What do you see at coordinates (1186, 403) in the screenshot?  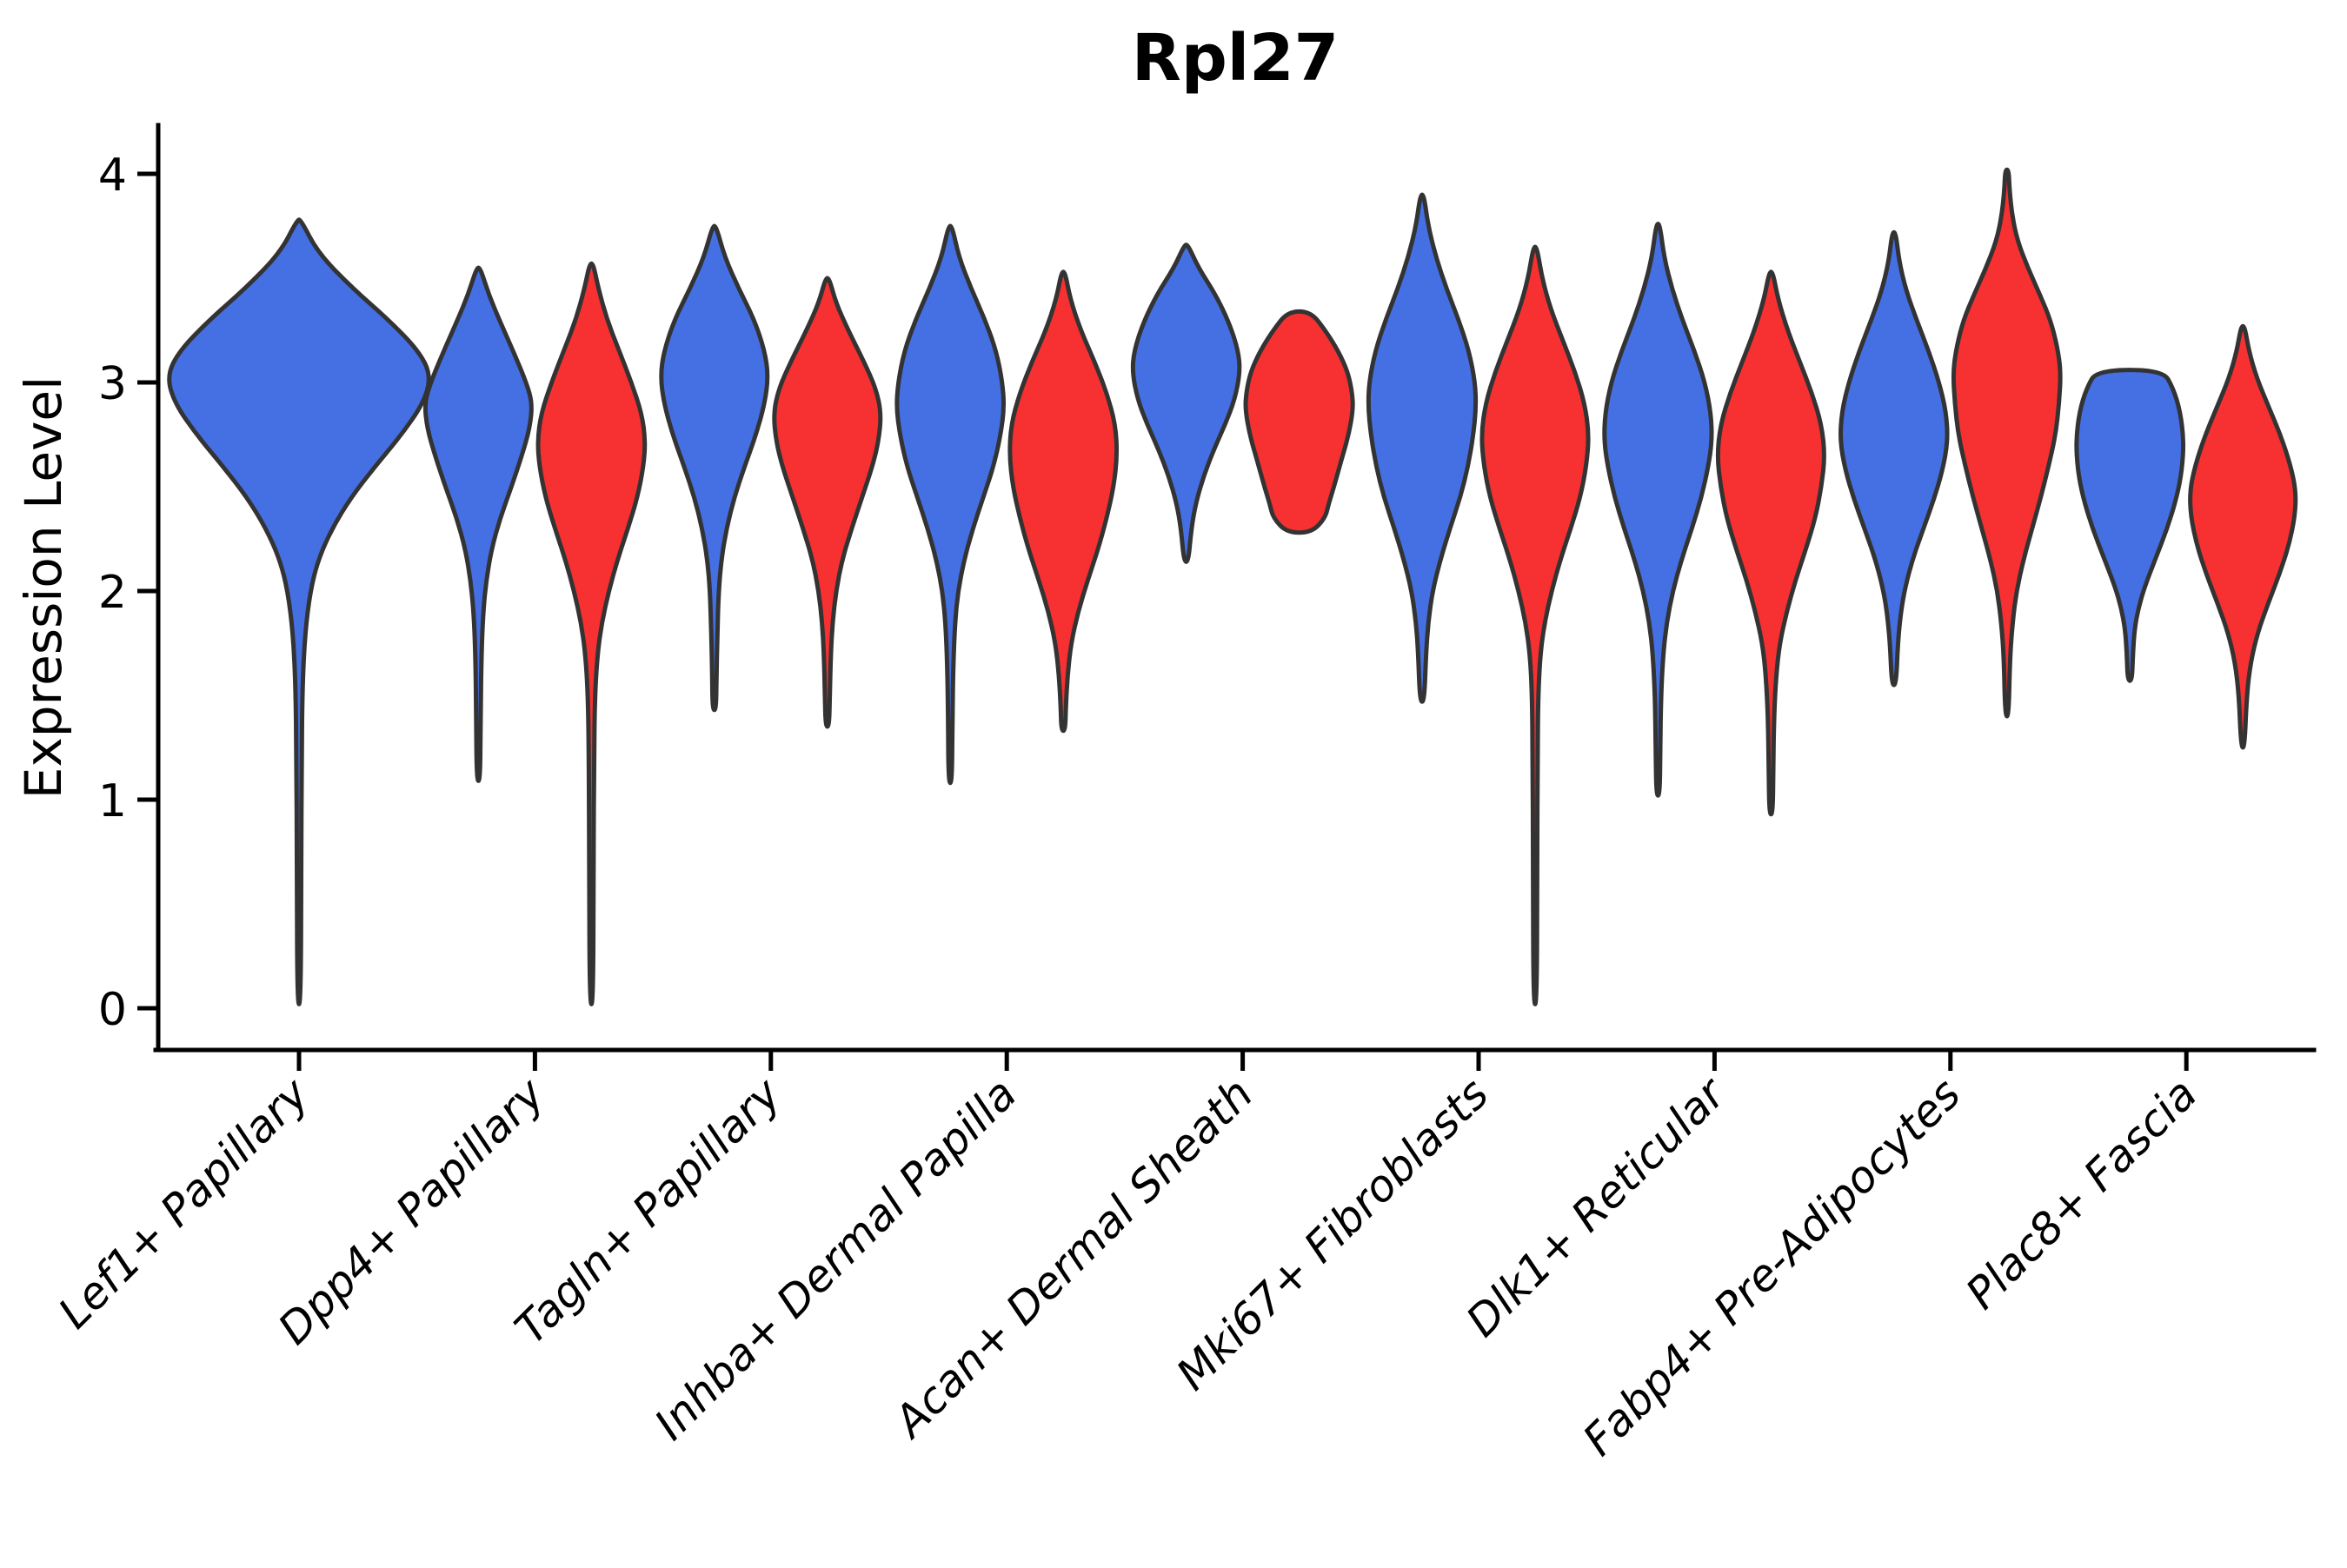 I see `violin-acan-group1` at bounding box center [1186, 403].